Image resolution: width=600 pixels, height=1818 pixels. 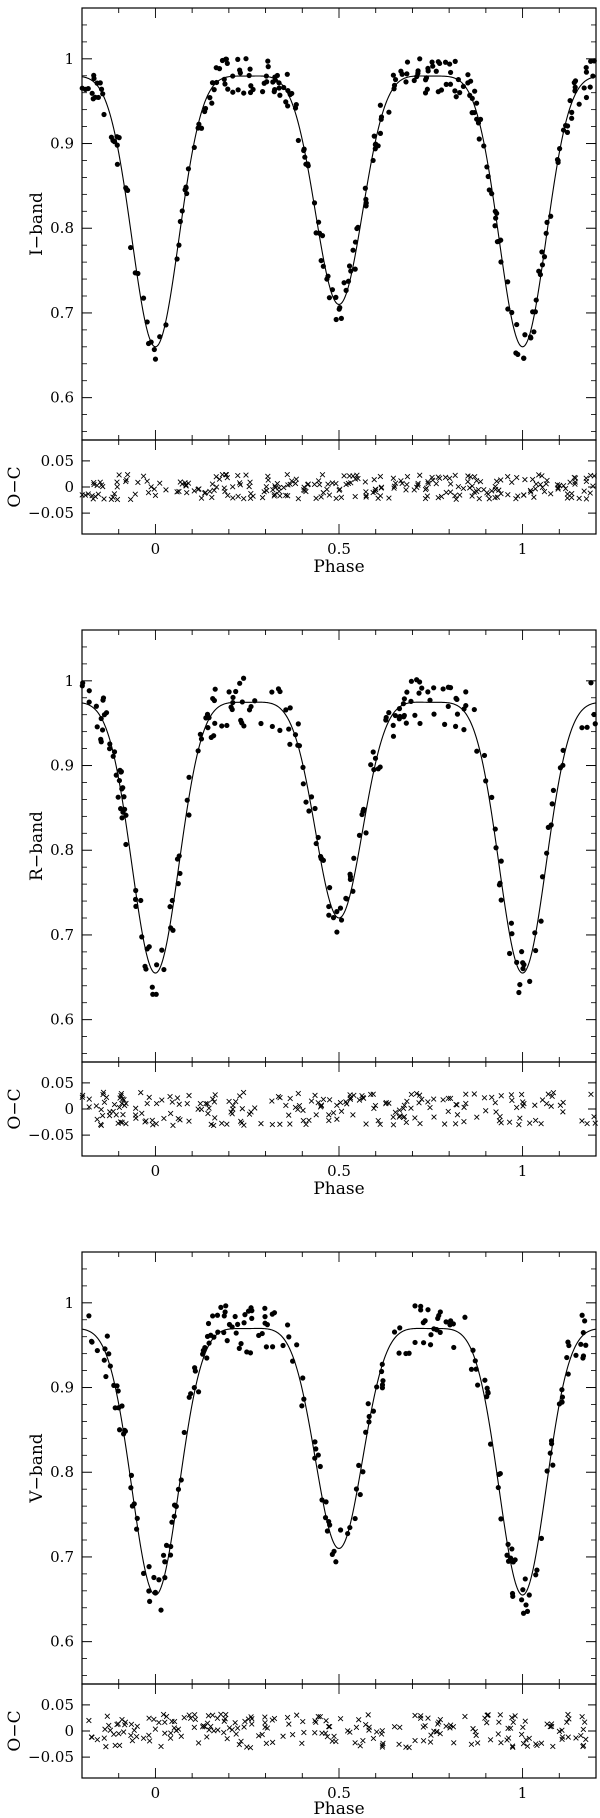 What do you see at coordinates (156, 1171) in the screenshot?
I see `x-tick-label: 0` at bounding box center [156, 1171].